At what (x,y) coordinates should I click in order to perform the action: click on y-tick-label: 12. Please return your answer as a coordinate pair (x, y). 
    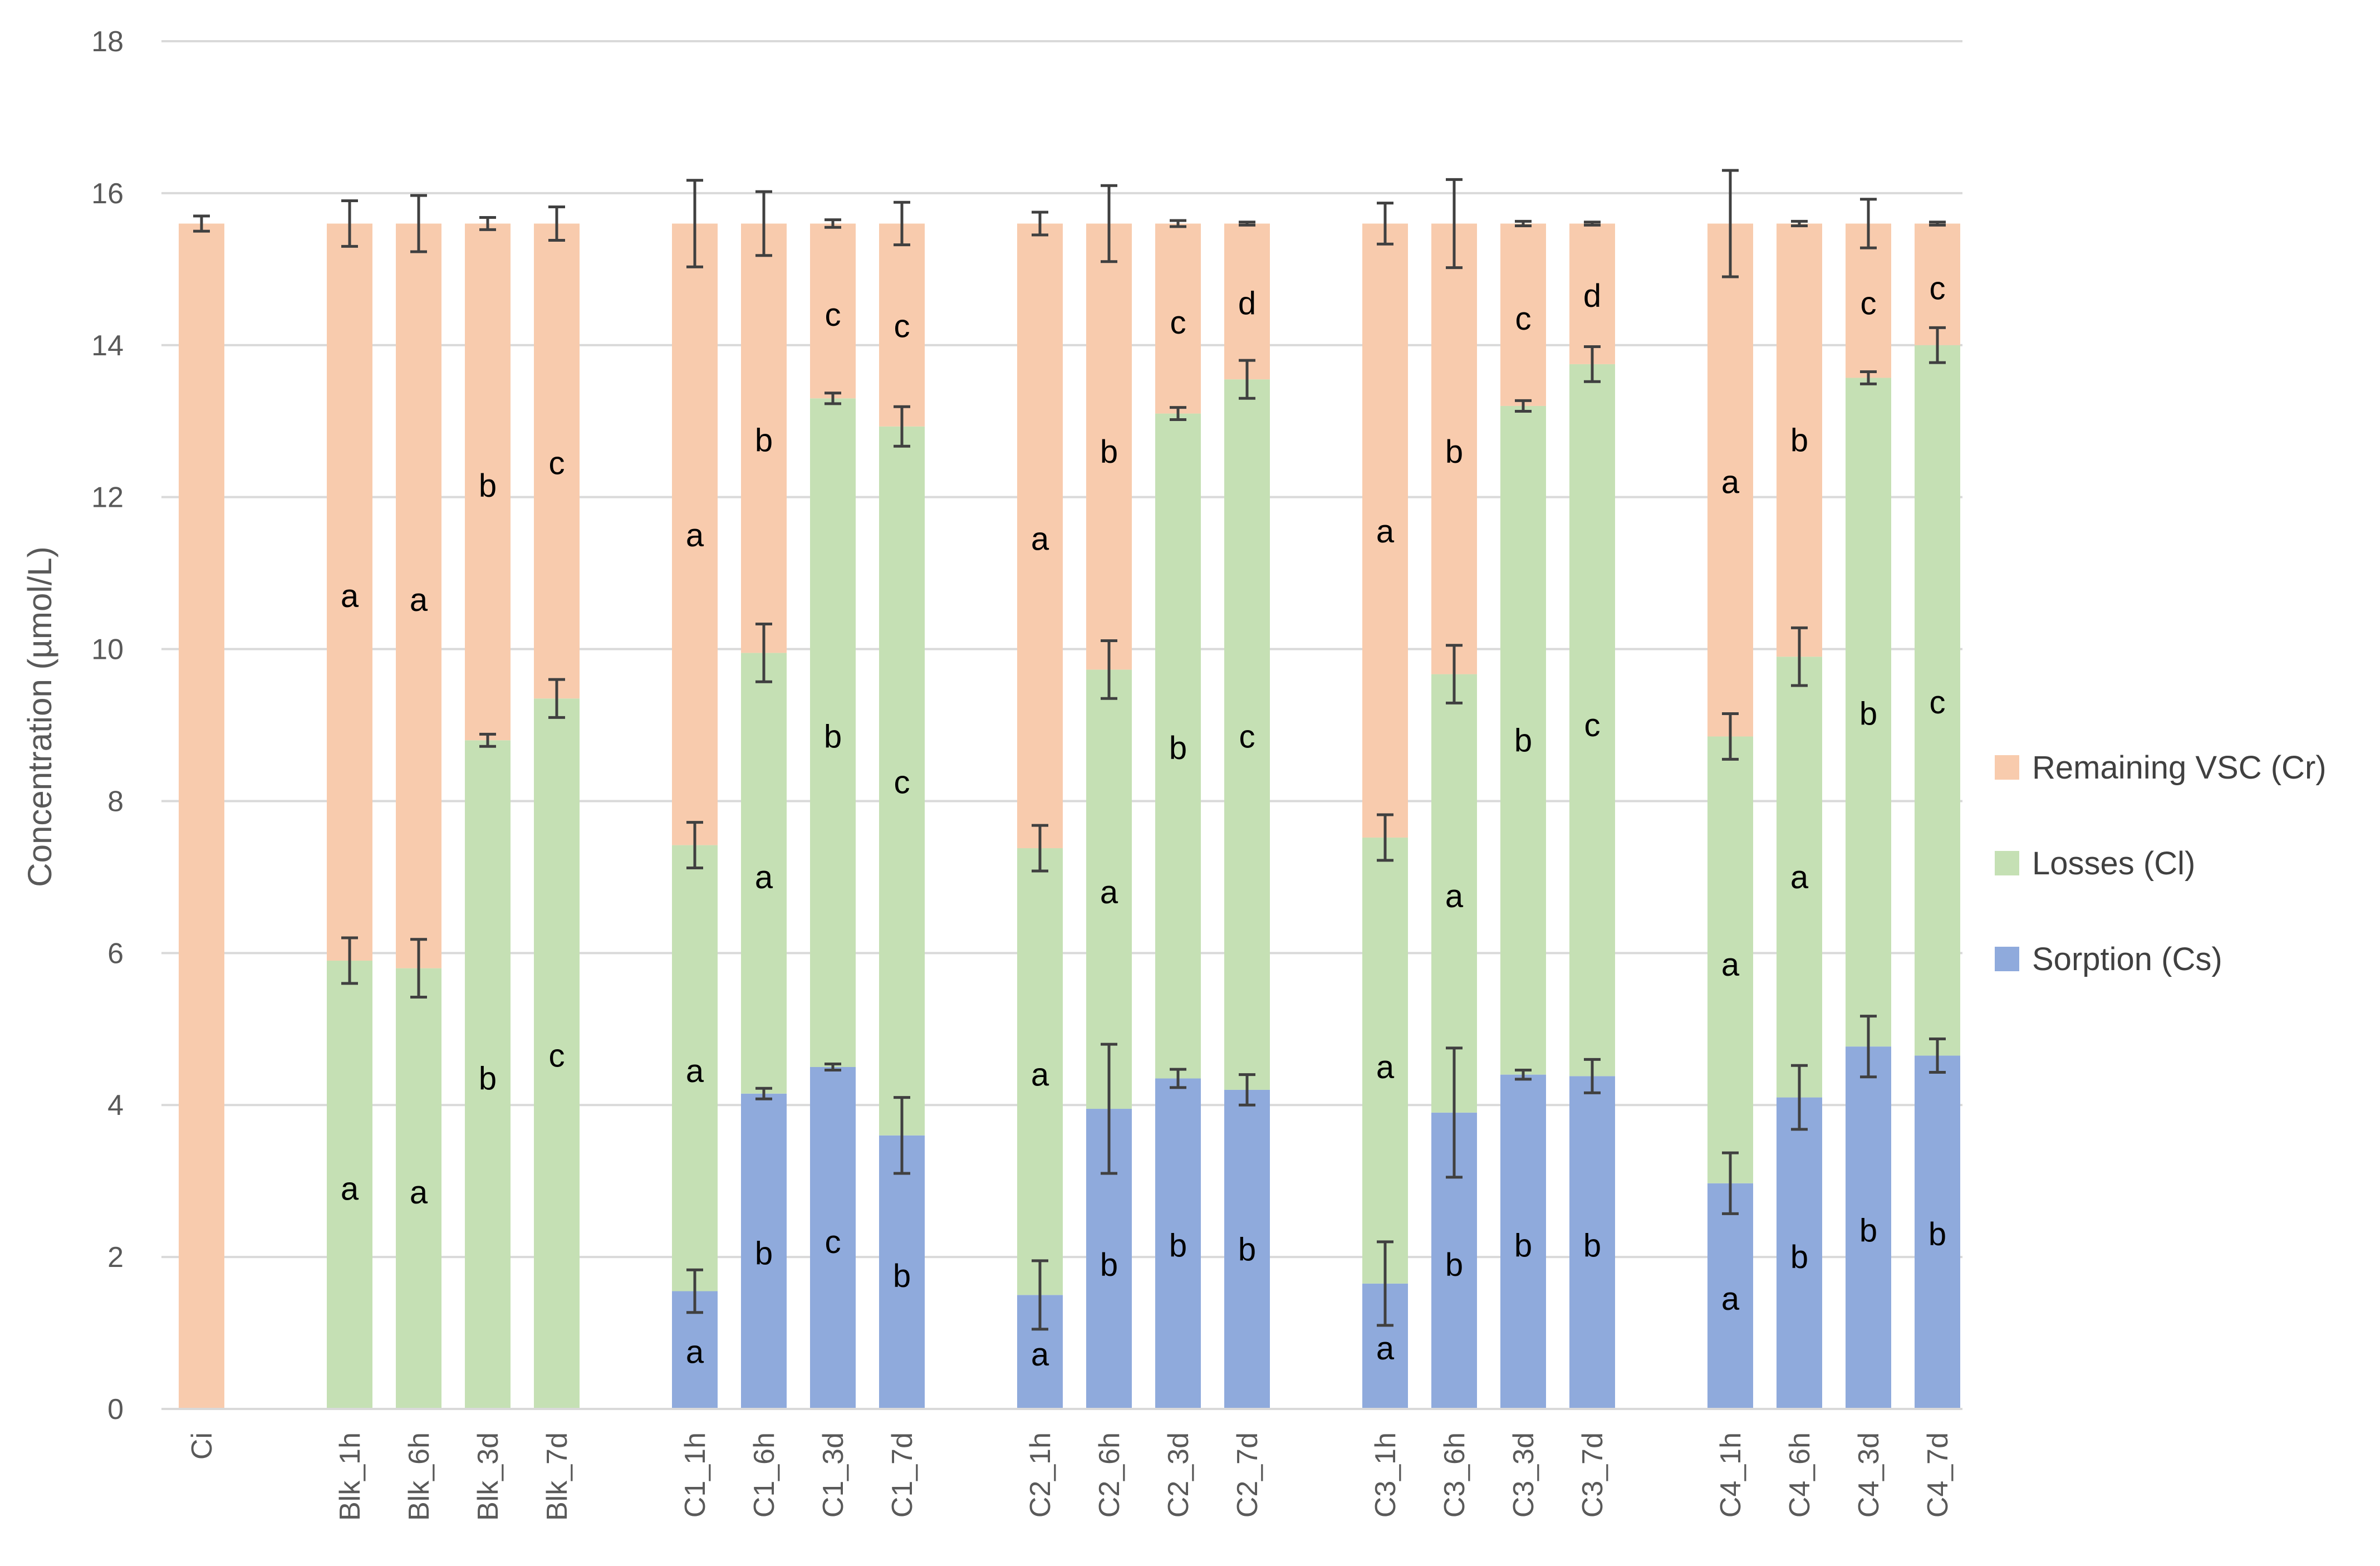
    Looking at the image, I should click on (107, 498).